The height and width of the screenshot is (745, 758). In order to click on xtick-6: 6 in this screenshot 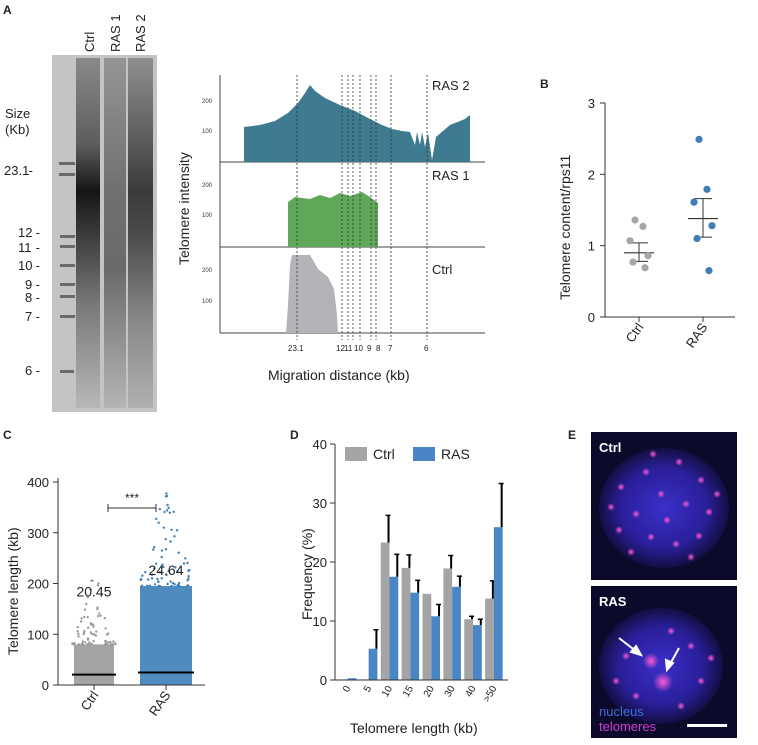, I will do `click(426, 348)`.